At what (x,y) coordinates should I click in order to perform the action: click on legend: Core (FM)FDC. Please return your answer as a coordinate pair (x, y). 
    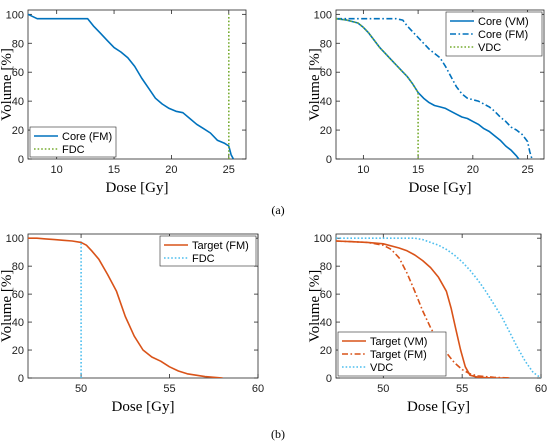
    Looking at the image, I should click on (73, 142).